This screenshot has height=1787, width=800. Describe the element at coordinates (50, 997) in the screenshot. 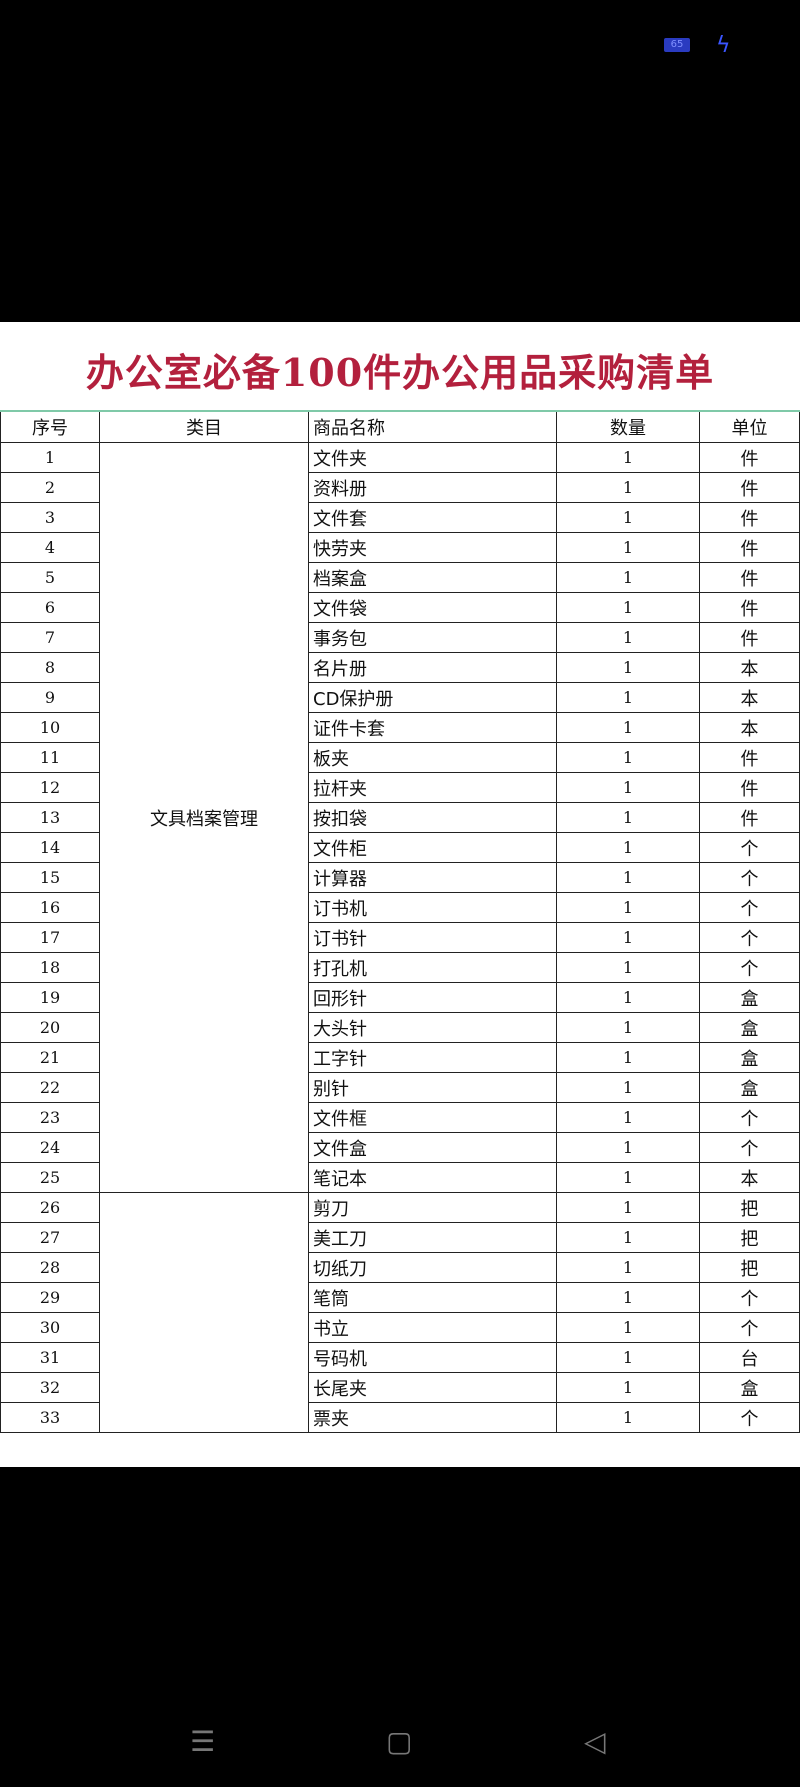

I see `row-number: 19` at that location.